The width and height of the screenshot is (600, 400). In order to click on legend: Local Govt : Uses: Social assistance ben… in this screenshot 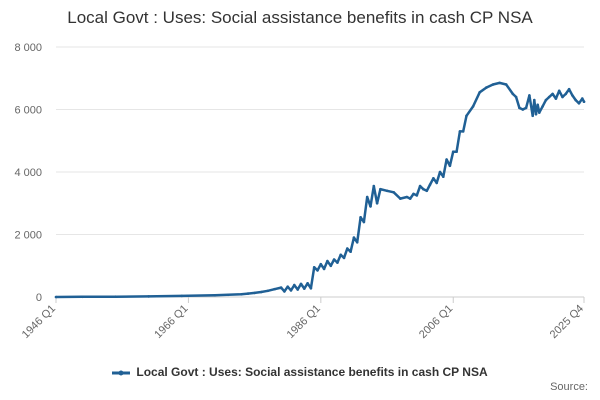, I will do `click(300, 372)`.